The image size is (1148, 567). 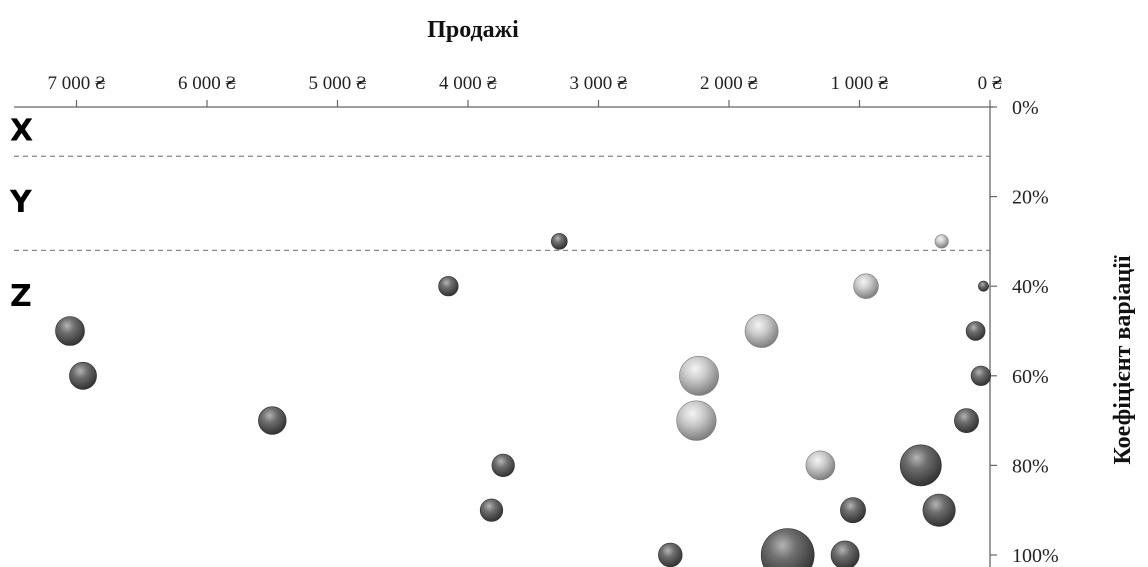 What do you see at coordinates (207, 83) in the screenshot?
I see `x-tick-label: 6 000 ₴` at bounding box center [207, 83].